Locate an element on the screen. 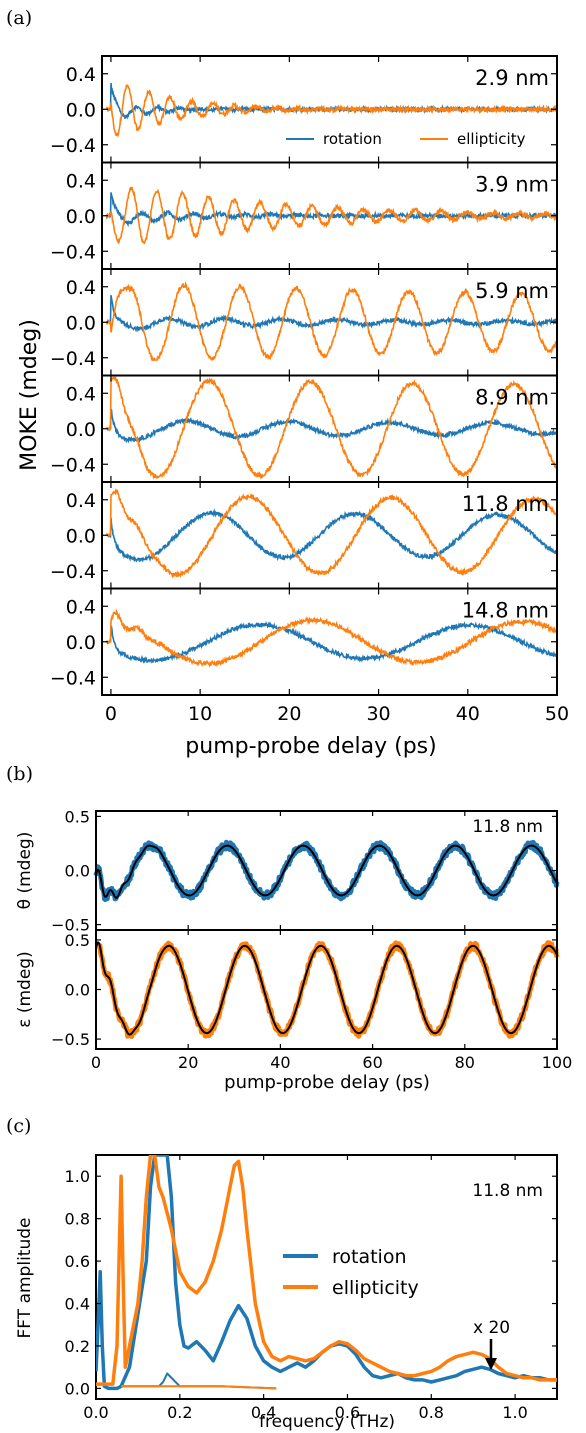 The width and height of the screenshot is (586, 1433). panel-c-annotation: 11.8 nm is located at coordinates (507, 1191).